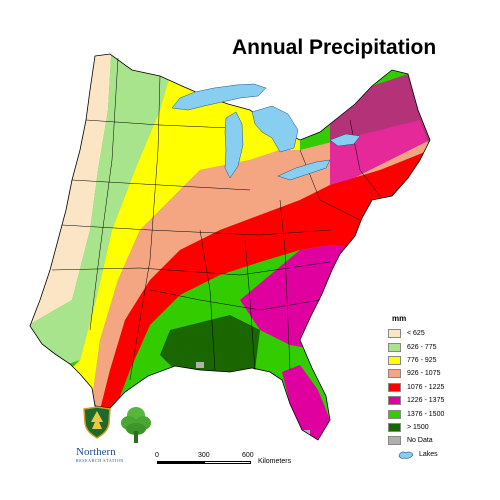 The image size is (500, 500). Describe the element at coordinates (422, 360) in the screenshot. I see `legend-label: 776 - 925` at that location.